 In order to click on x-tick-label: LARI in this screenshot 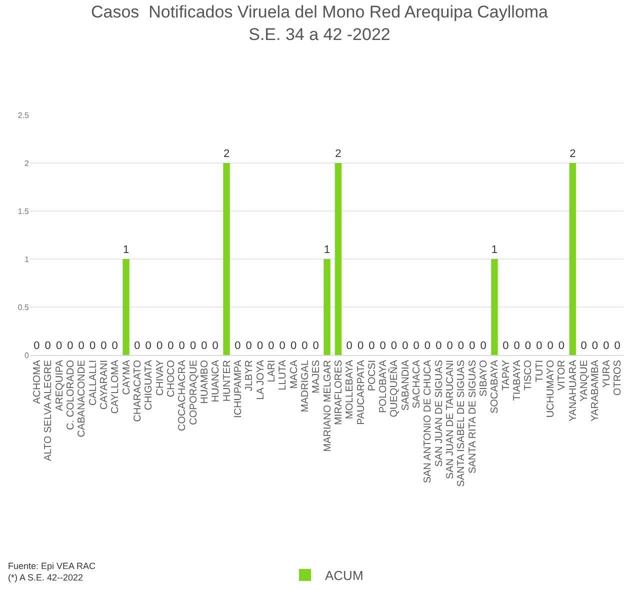, I will do `click(272, 371)`.